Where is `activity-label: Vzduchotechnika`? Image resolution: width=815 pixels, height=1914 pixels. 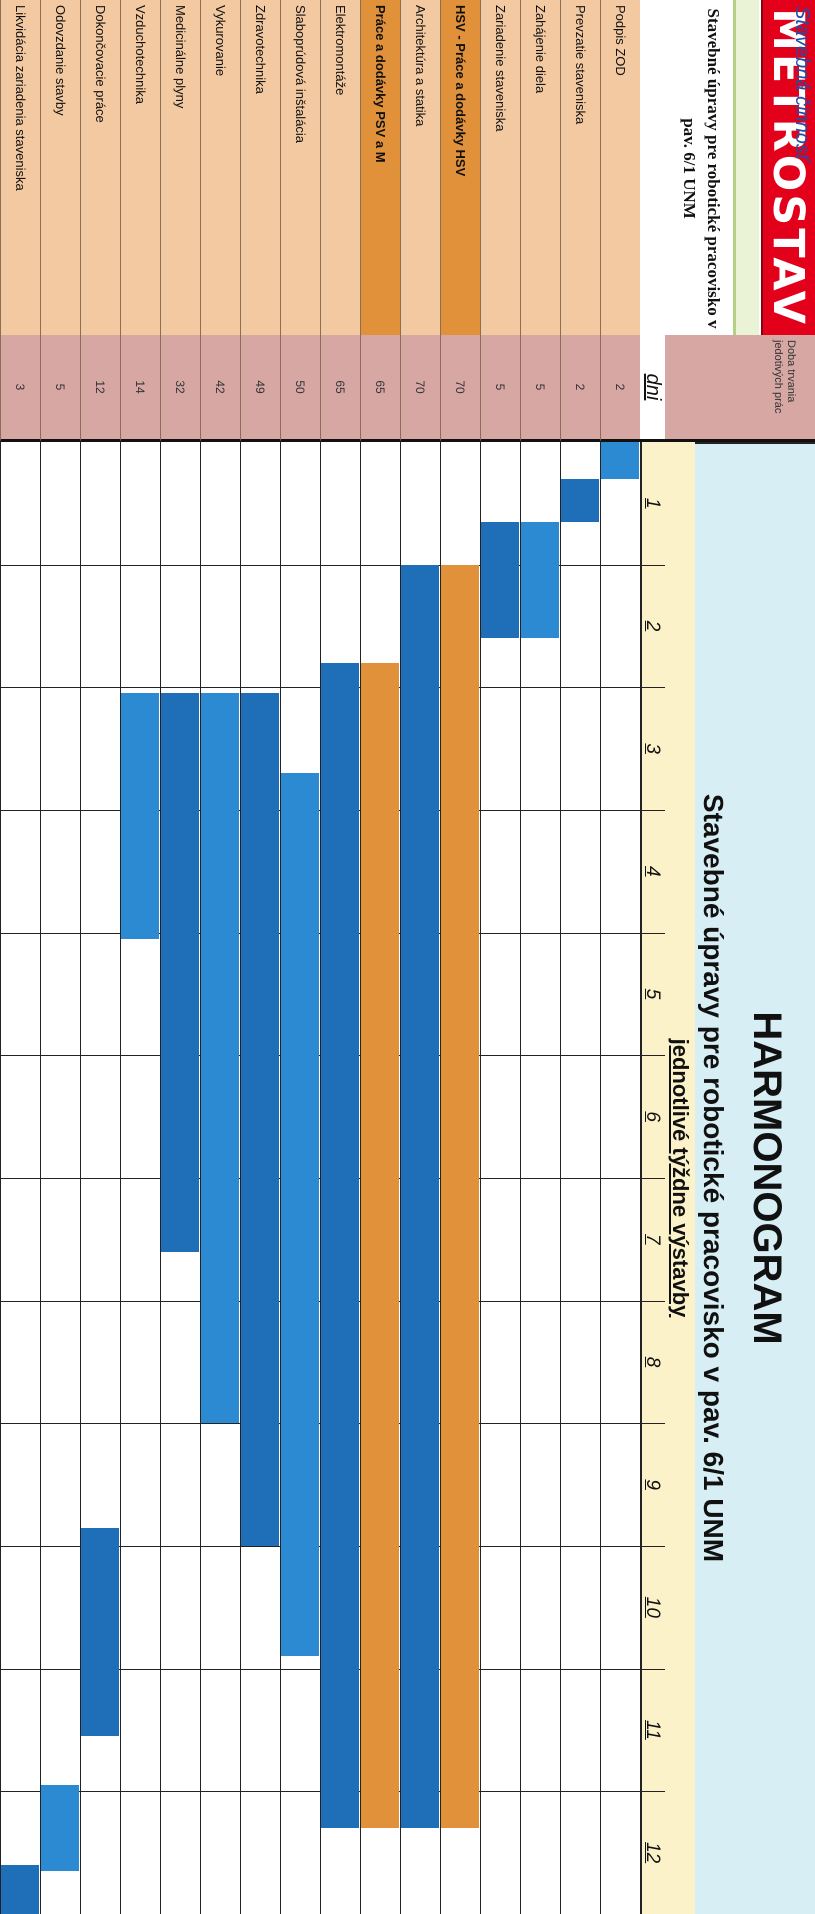
activity-label: Vzduchotechnika is located at coordinates (140, 167).